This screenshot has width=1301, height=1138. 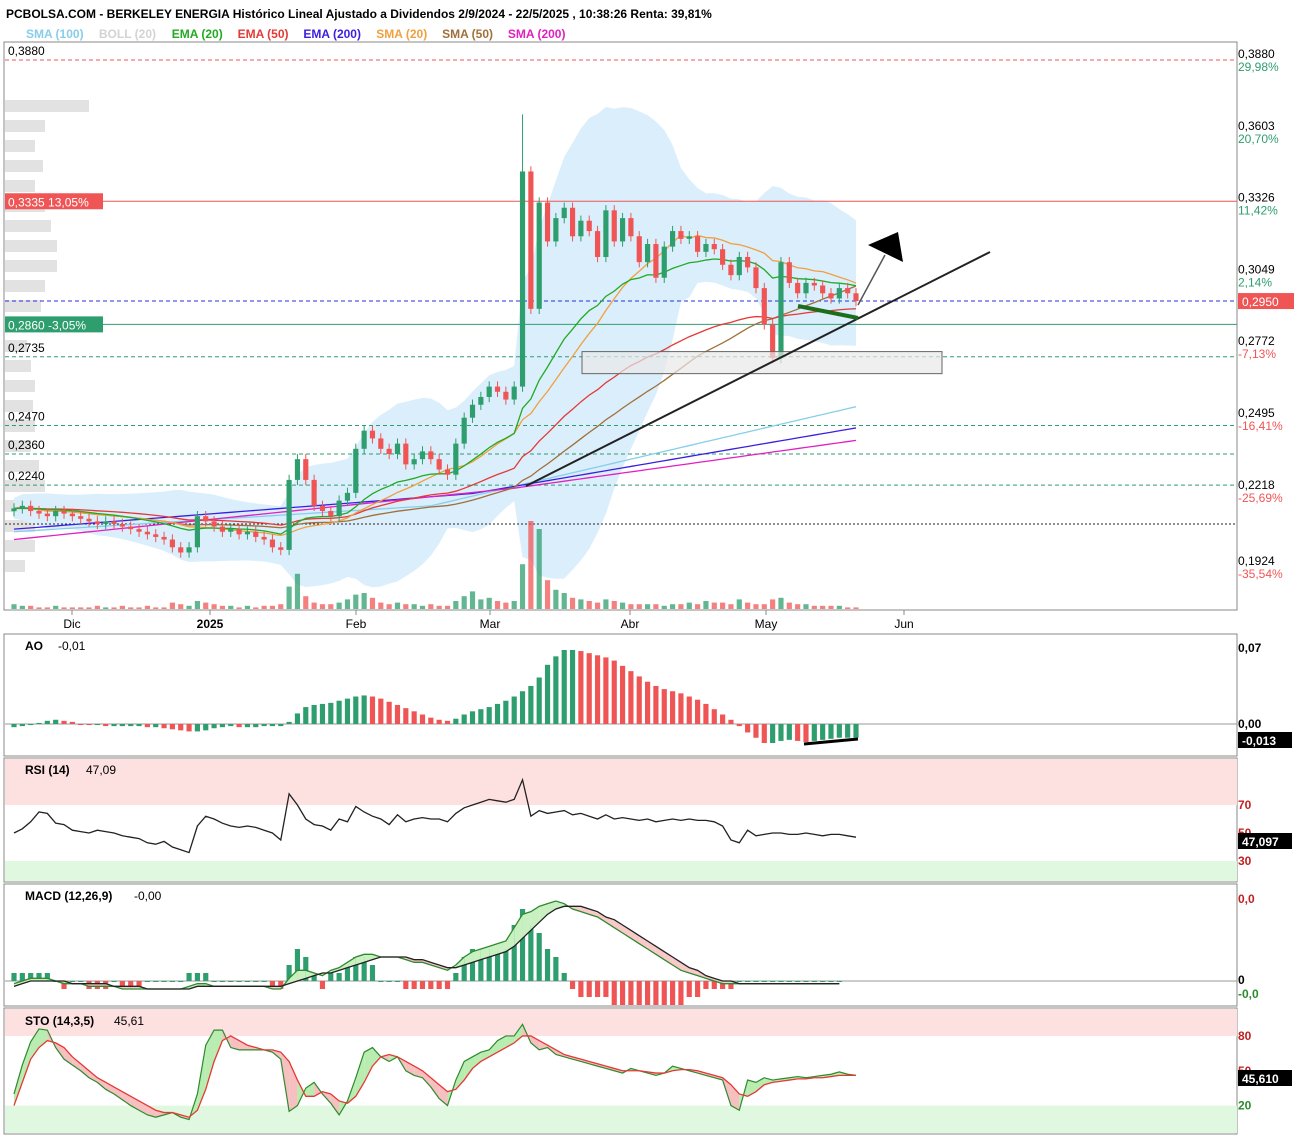 I want to click on macd-line, so click(x=426, y=945).